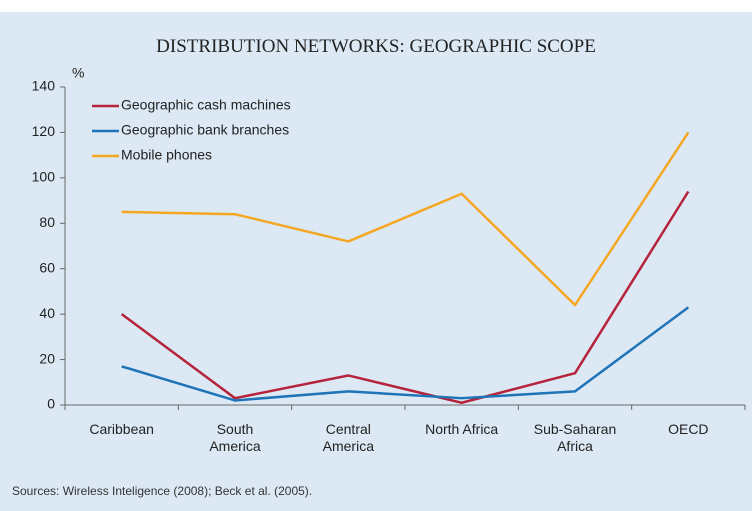  Describe the element at coordinates (78, 73) in the screenshot. I see `y-axis-label: %` at that location.